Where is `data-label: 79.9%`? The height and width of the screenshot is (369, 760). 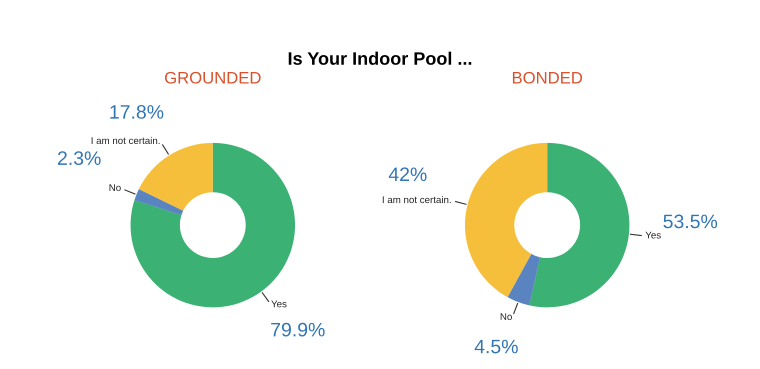
data-label: 79.9% is located at coordinates (298, 329).